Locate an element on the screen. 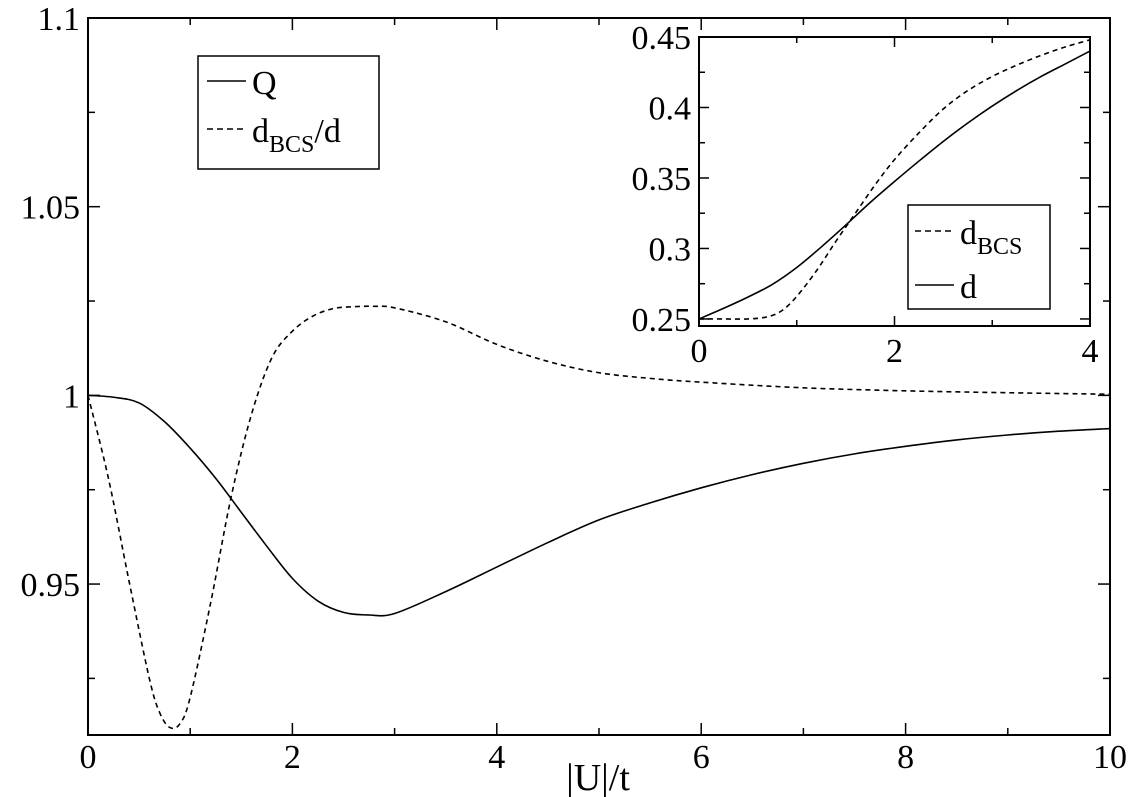  inset-y-tick-label: 0.35 is located at coordinates (662, 179).